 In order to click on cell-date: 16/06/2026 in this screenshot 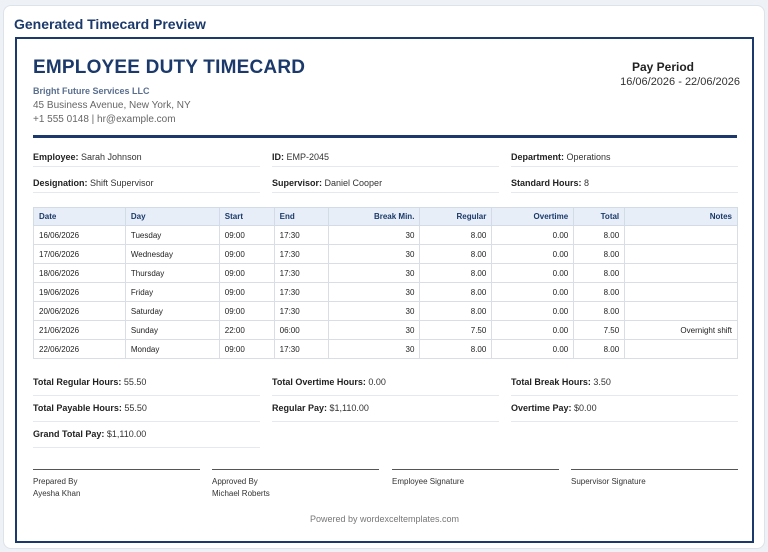, I will do `click(79, 235)`.